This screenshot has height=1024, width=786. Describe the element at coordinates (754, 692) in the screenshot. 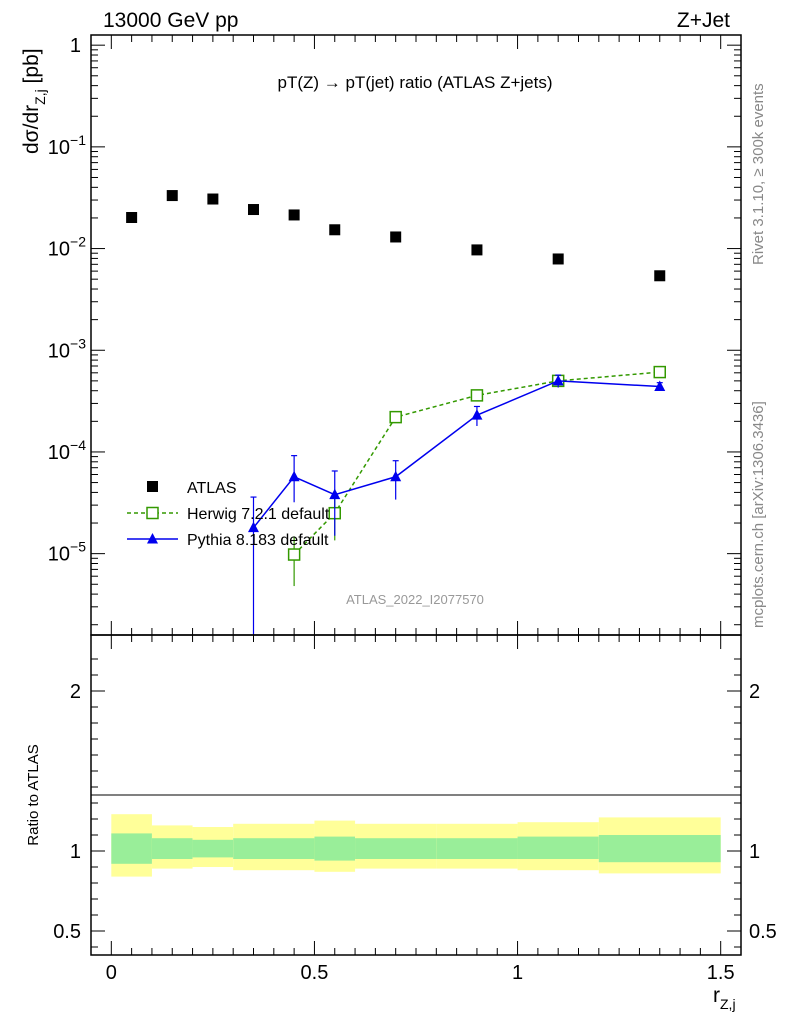

I see `ratio-tick-label-right: 2` at that location.